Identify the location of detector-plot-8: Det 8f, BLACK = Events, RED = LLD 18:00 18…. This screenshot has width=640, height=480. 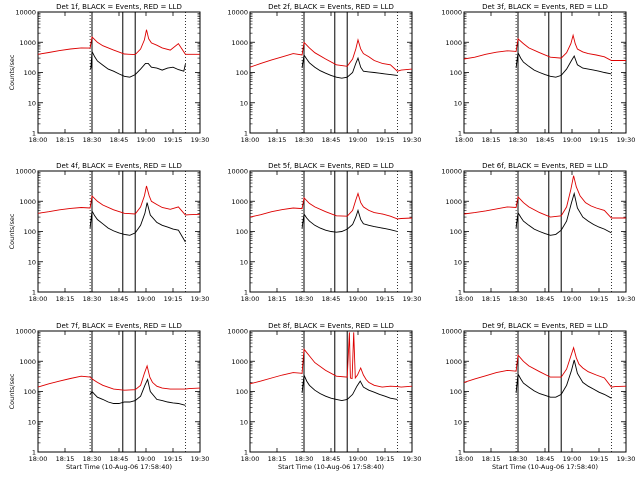
(324, 396).